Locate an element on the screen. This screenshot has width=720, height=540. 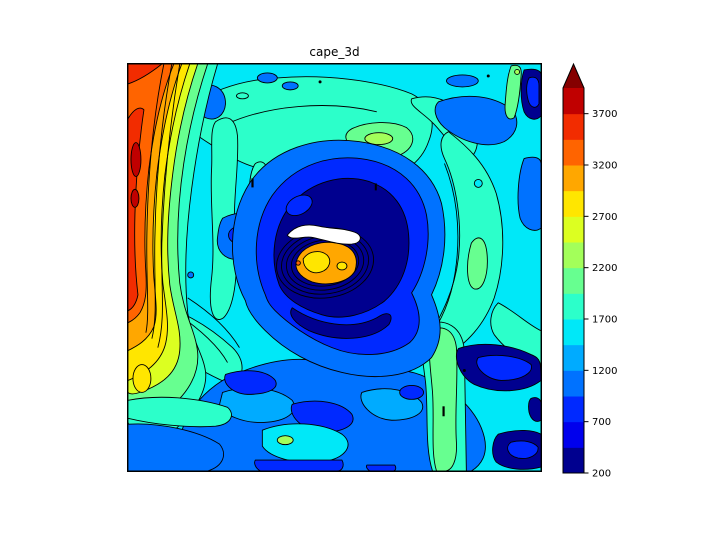
region-storm-eye is located at coordinates (326, 263).